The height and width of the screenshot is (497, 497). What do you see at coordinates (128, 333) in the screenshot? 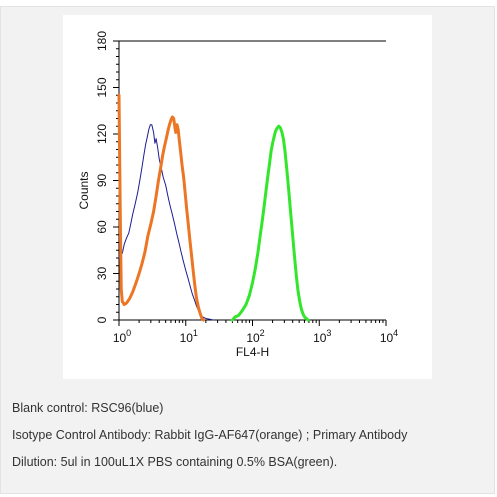
I see `x-tick-exponent: 0` at bounding box center [128, 333].